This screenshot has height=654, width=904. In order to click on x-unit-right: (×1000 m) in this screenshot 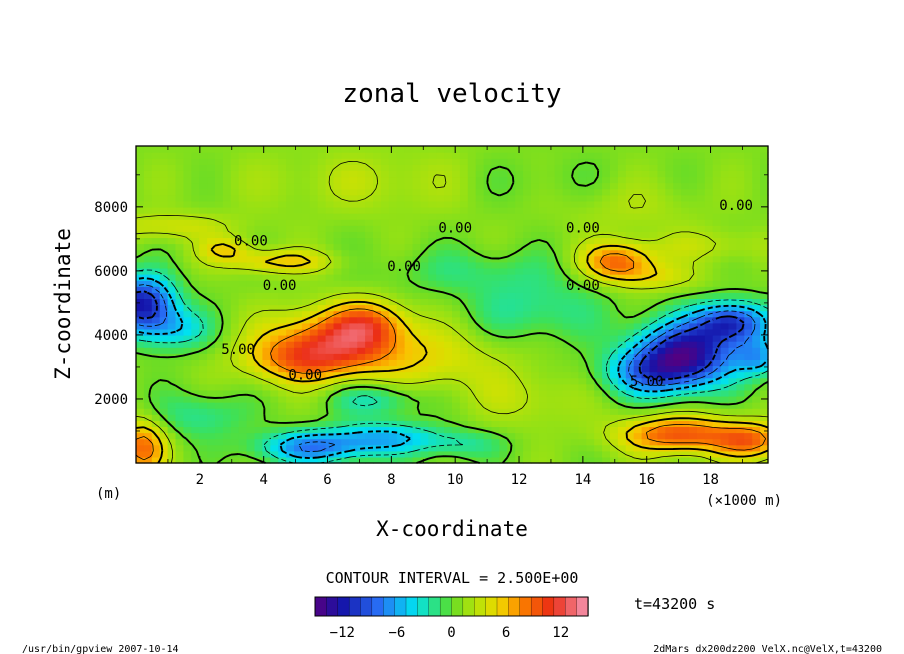, I will do `click(744, 501)`.